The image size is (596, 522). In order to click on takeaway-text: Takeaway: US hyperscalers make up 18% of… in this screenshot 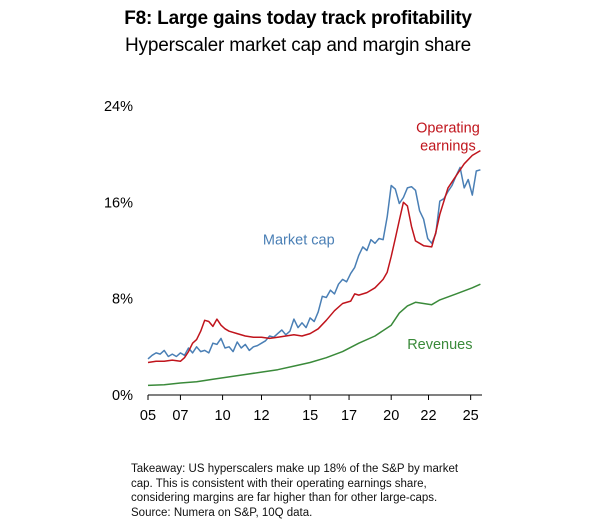, I will do `click(303, 491)`.